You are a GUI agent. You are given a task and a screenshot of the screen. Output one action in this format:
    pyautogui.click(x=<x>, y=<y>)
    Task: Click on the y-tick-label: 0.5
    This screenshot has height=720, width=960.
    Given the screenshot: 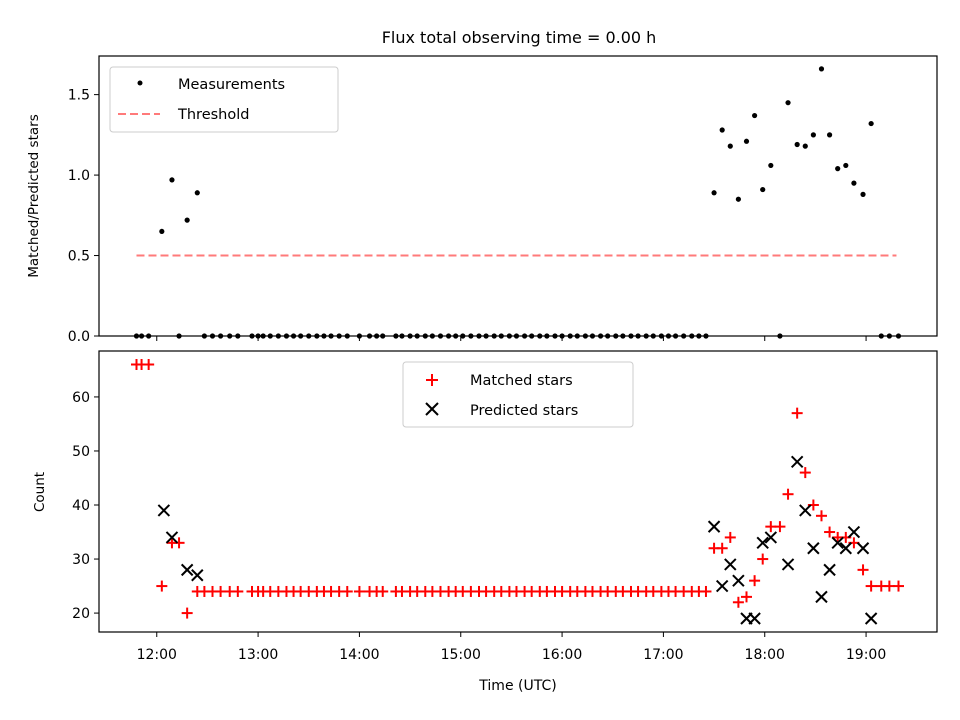 What is the action you would take?
    pyautogui.click(x=79, y=257)
    